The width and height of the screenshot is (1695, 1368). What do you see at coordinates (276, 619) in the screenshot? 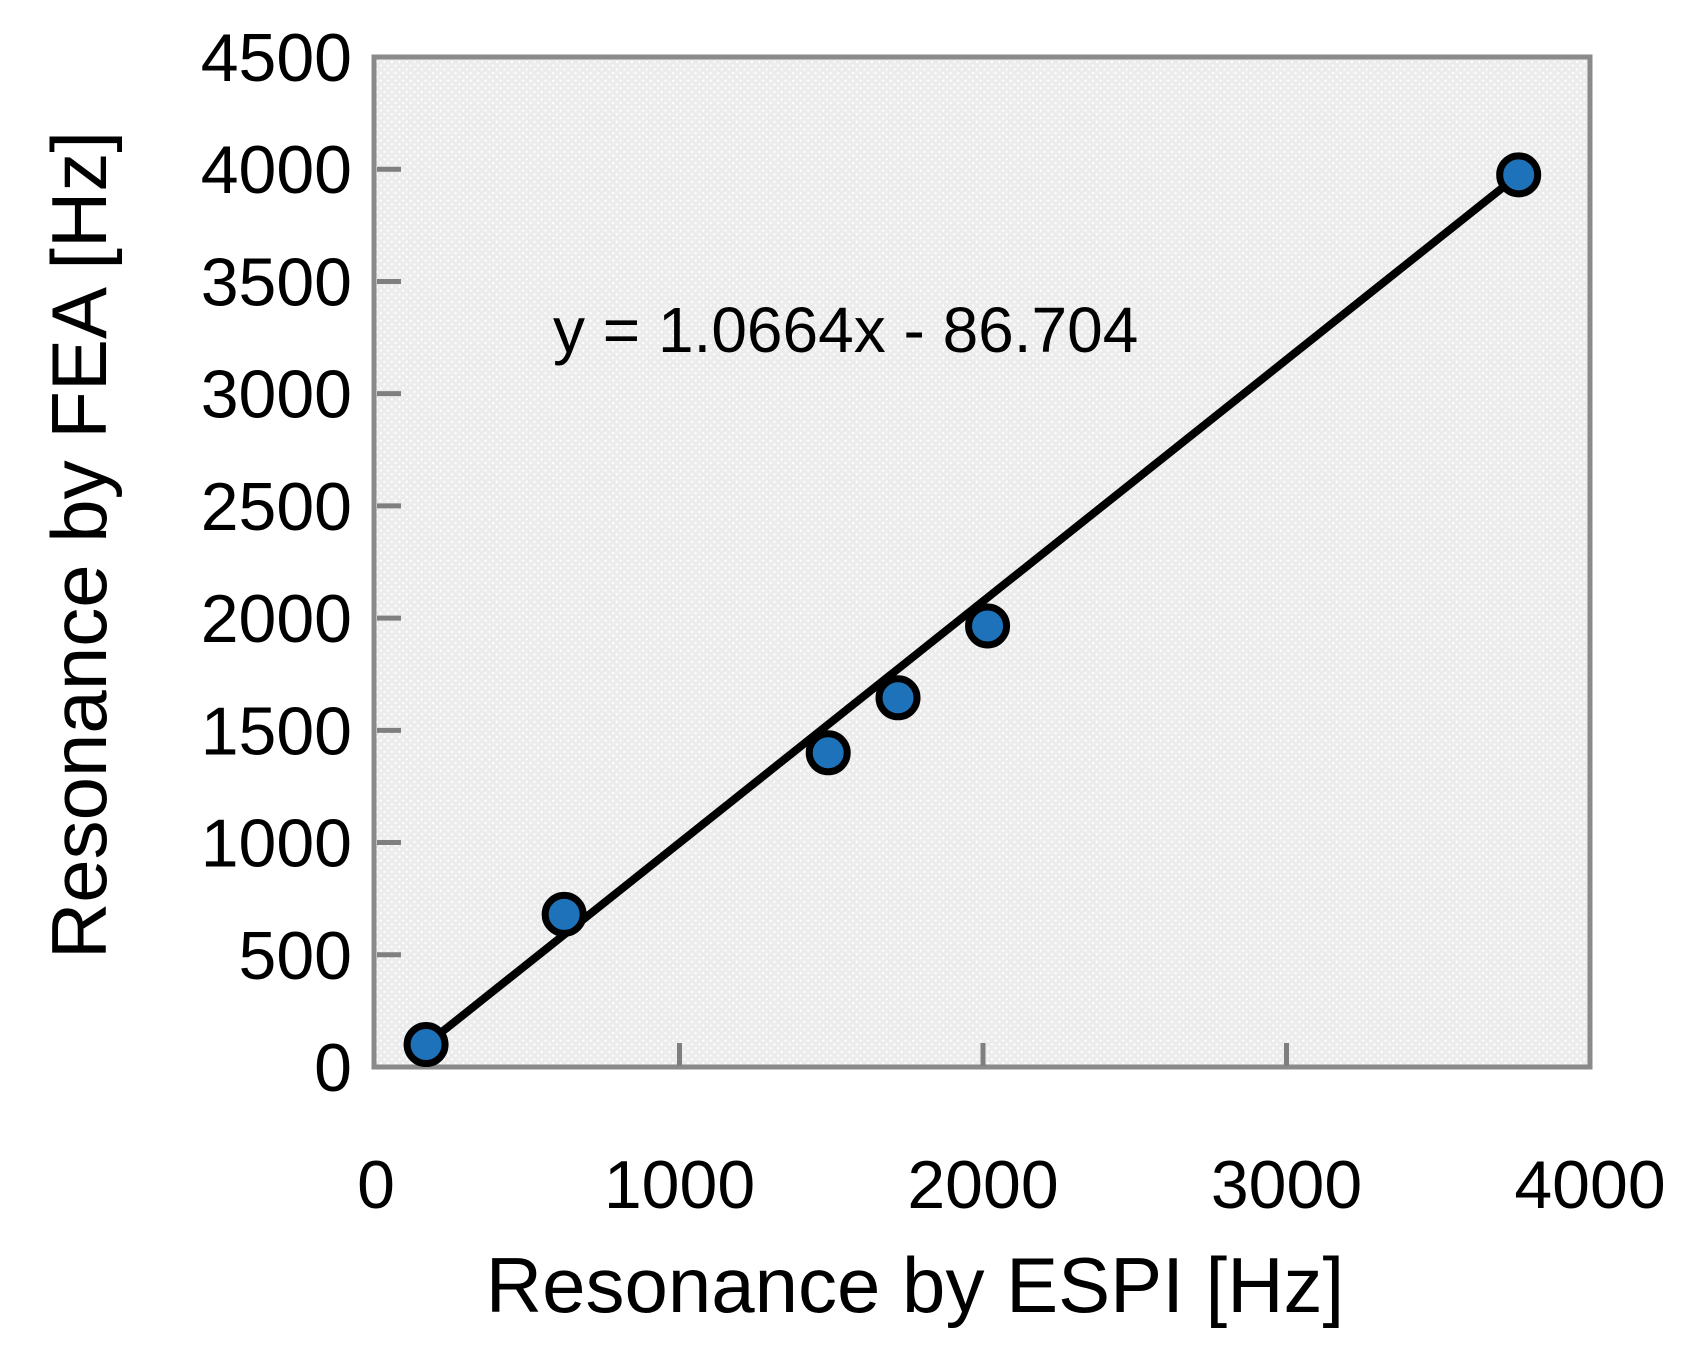
I see `y-tick-label: 2000` at bounding box center [276, 619].